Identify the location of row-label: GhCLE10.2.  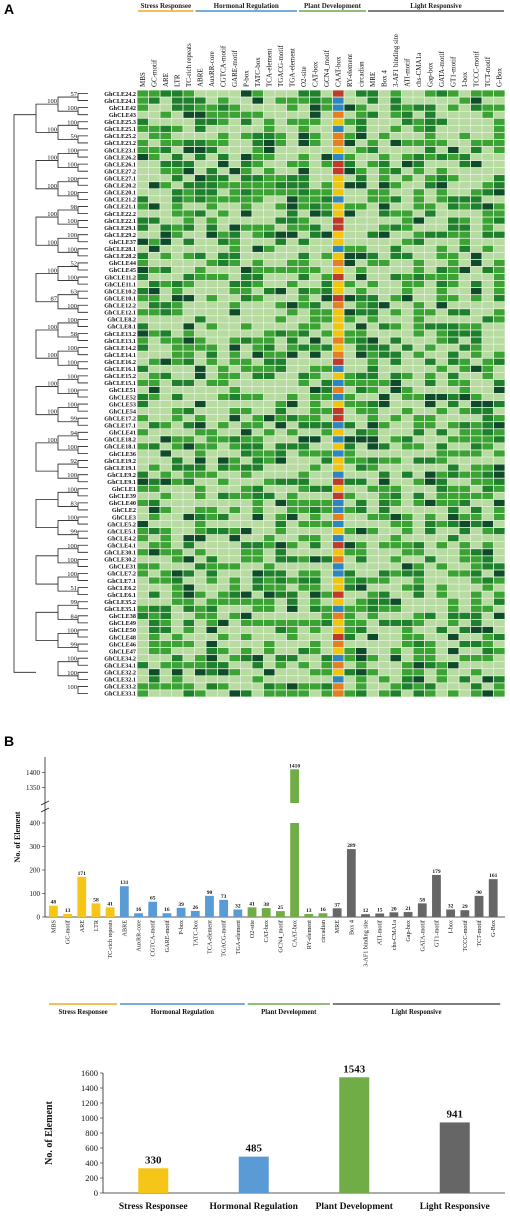
(120, 291).